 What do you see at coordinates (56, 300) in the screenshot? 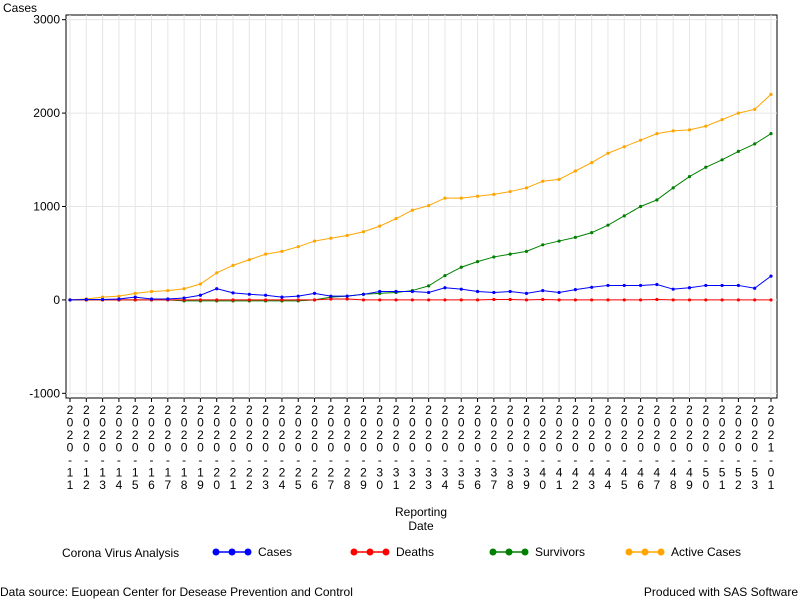
I see `y-tick-label: 0` at bounding box center [56, 300].